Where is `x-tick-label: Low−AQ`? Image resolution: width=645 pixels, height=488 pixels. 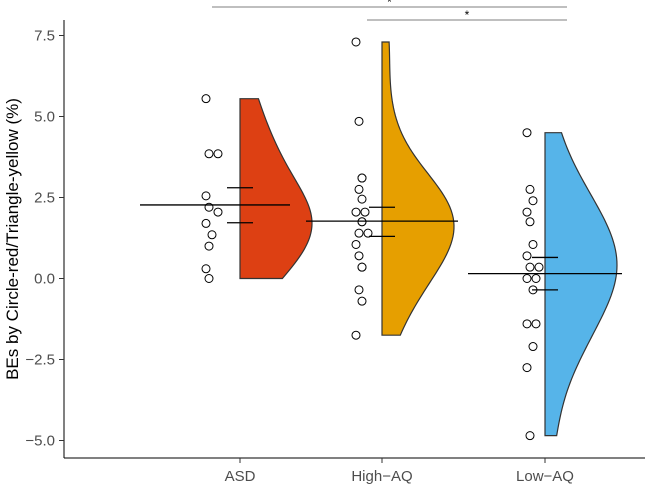
x-tick-label: Low−AQ is located at coordinates (545, 476).